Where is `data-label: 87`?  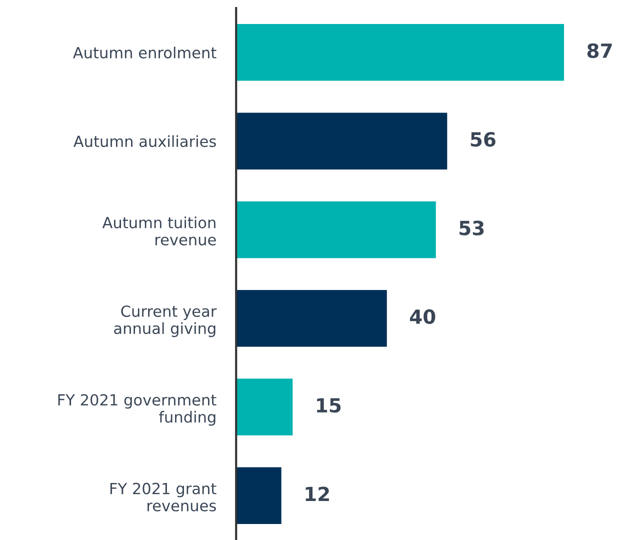
data-label: 87 is located at coordinates (599, 50).